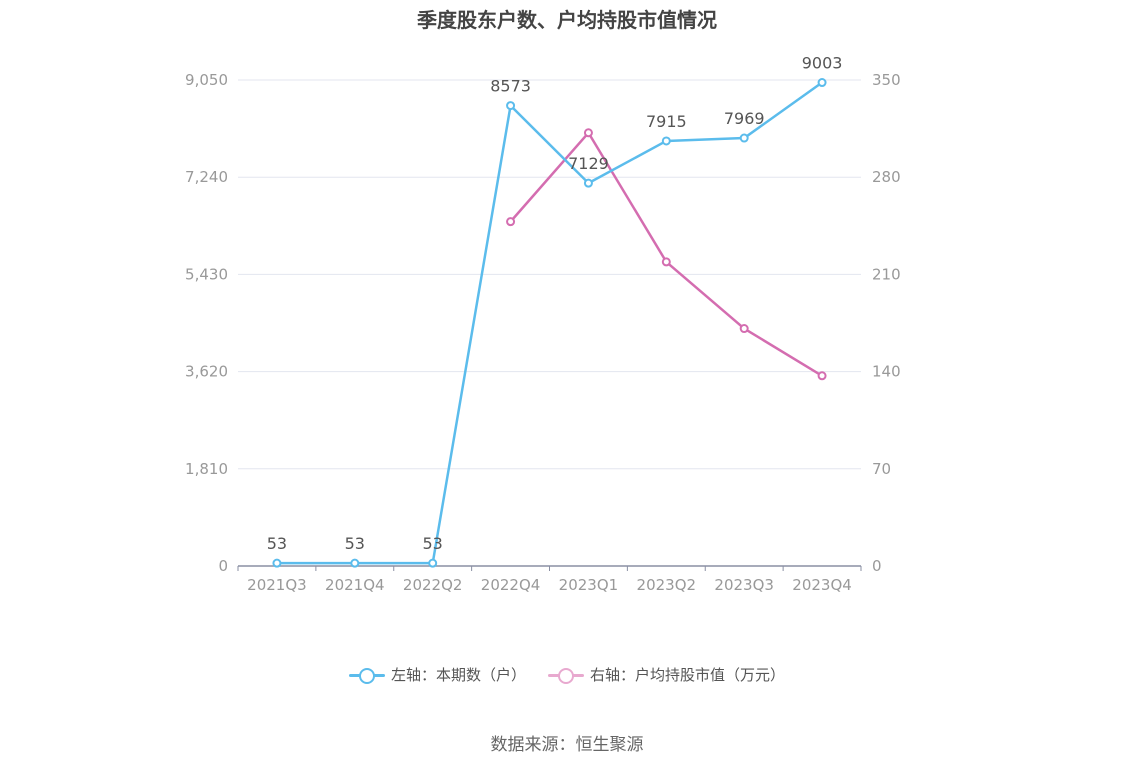 Image resolution: width=1134 pixels, height=766 pixels. I want to click on y-right-tick-label: 210, so click(886, 274).